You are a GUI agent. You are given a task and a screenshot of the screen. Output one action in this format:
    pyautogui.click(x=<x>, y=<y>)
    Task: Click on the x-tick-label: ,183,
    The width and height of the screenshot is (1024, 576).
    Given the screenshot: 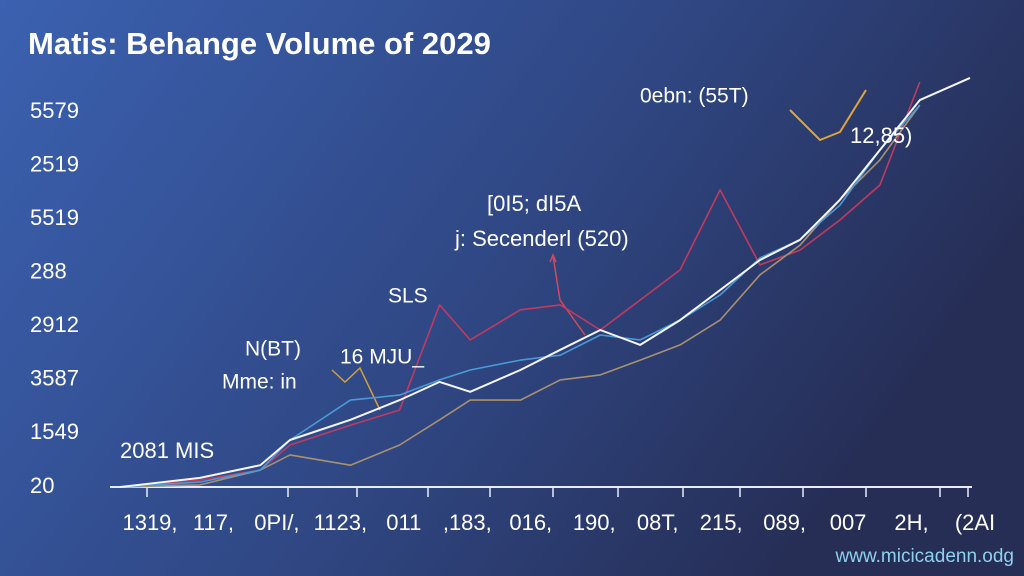 What is the action you would take?
    pyautogui.click(x=467, y=522)
    